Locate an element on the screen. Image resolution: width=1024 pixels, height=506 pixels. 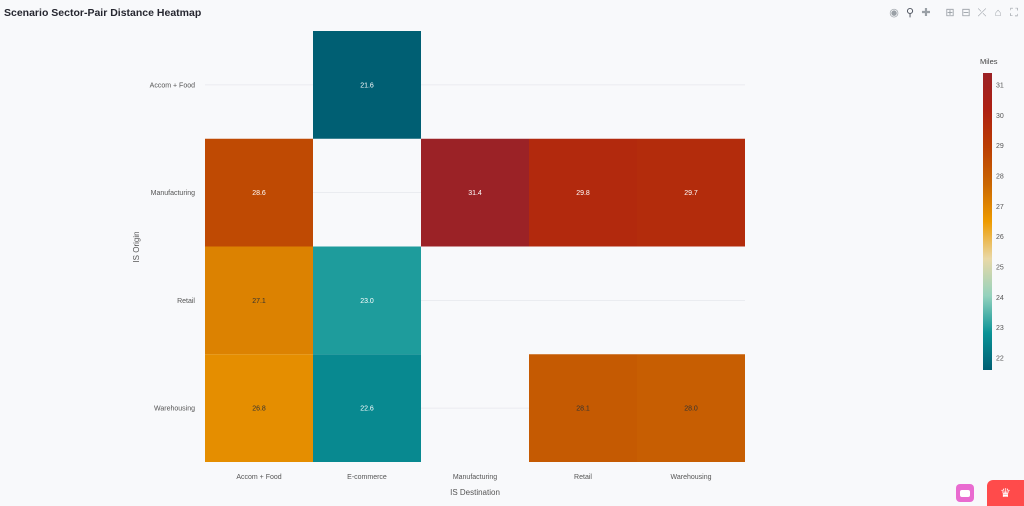
modebar: ◉ ⚲ ✚ ⊞ ⊟ ⤫ ⌂ ⛶ is located at coordinates (954, 13).